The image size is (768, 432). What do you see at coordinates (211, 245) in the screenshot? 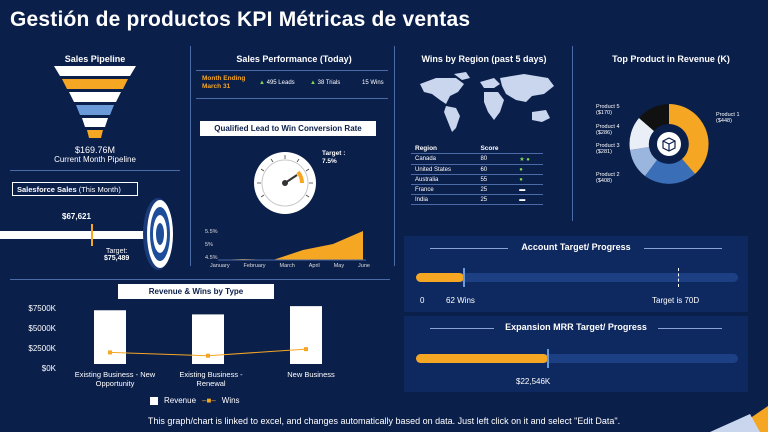
I see `conversion-y-ticks: 5.5% 5% 4.5%` at bounding box center [211, 245].